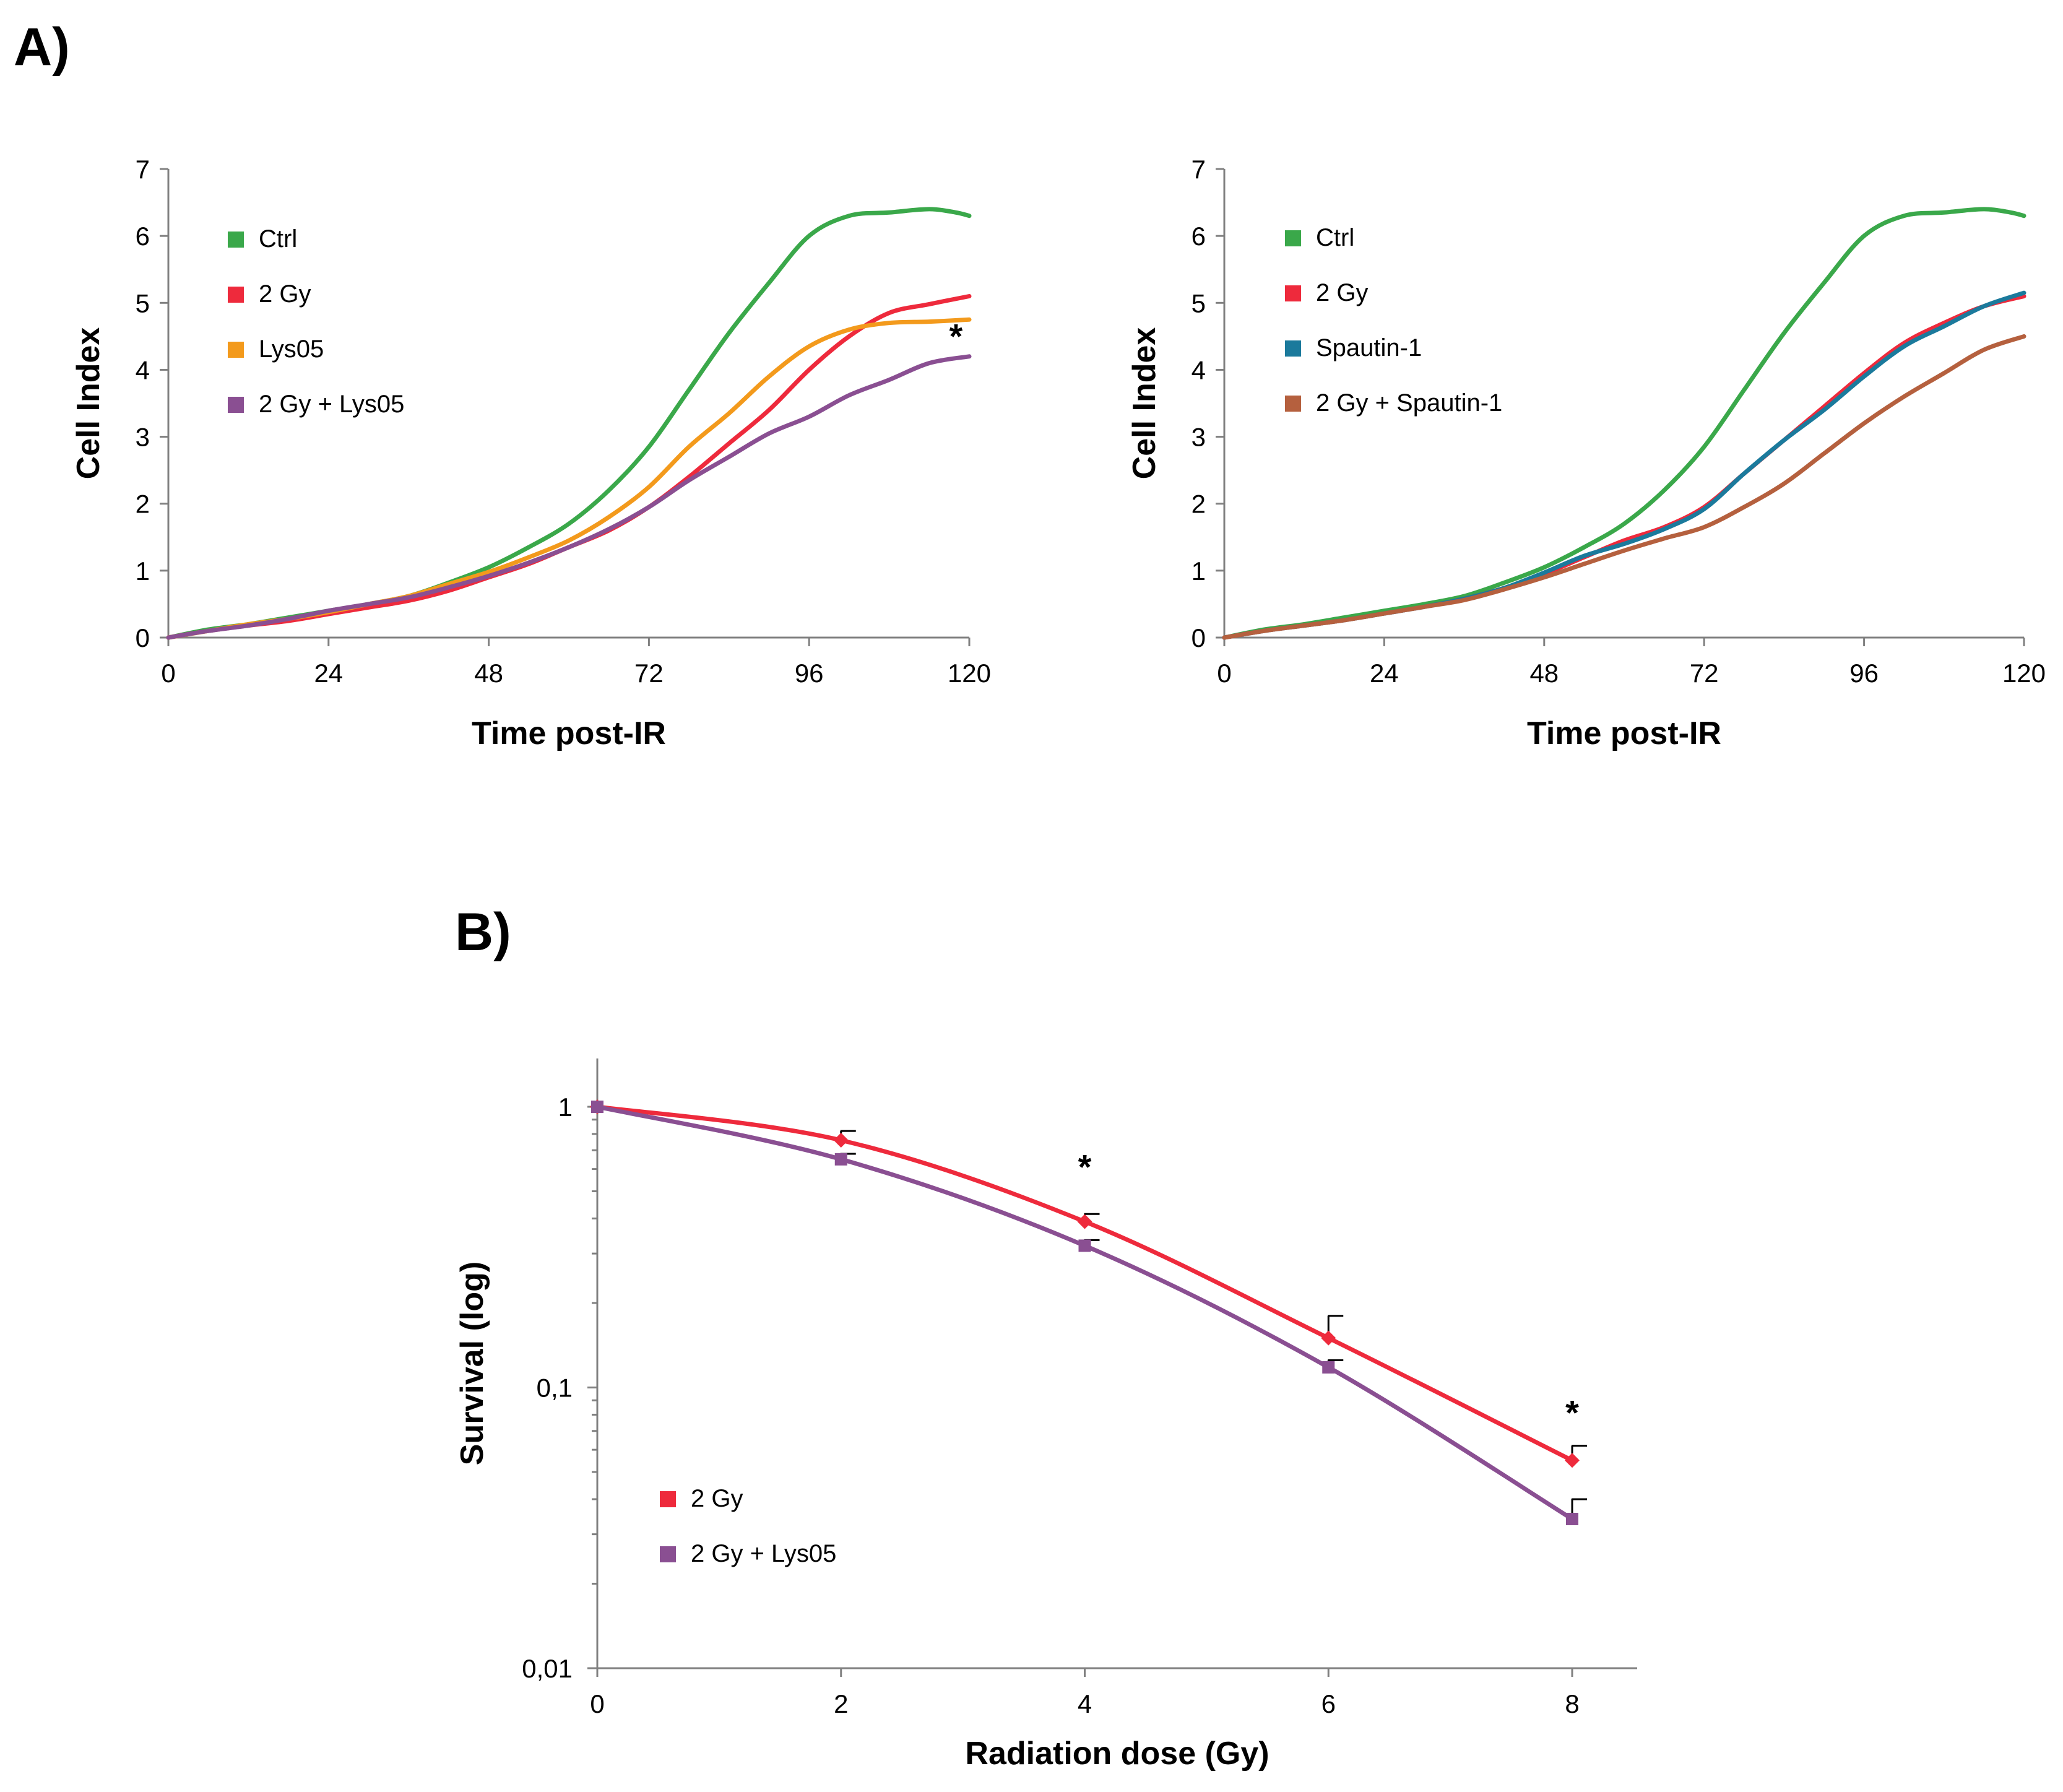 The height and width of the screenshot is (1792, 2063). What do you see at coordinates (1085, 1703) in the screenshot?
I see `x-tick-label: 4` at bounding box center [1085, 1703].